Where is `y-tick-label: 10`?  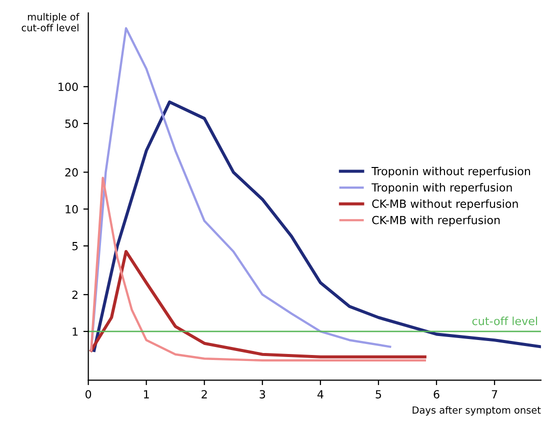 y-tick-label: 10 is located at coordinates (72, 209).